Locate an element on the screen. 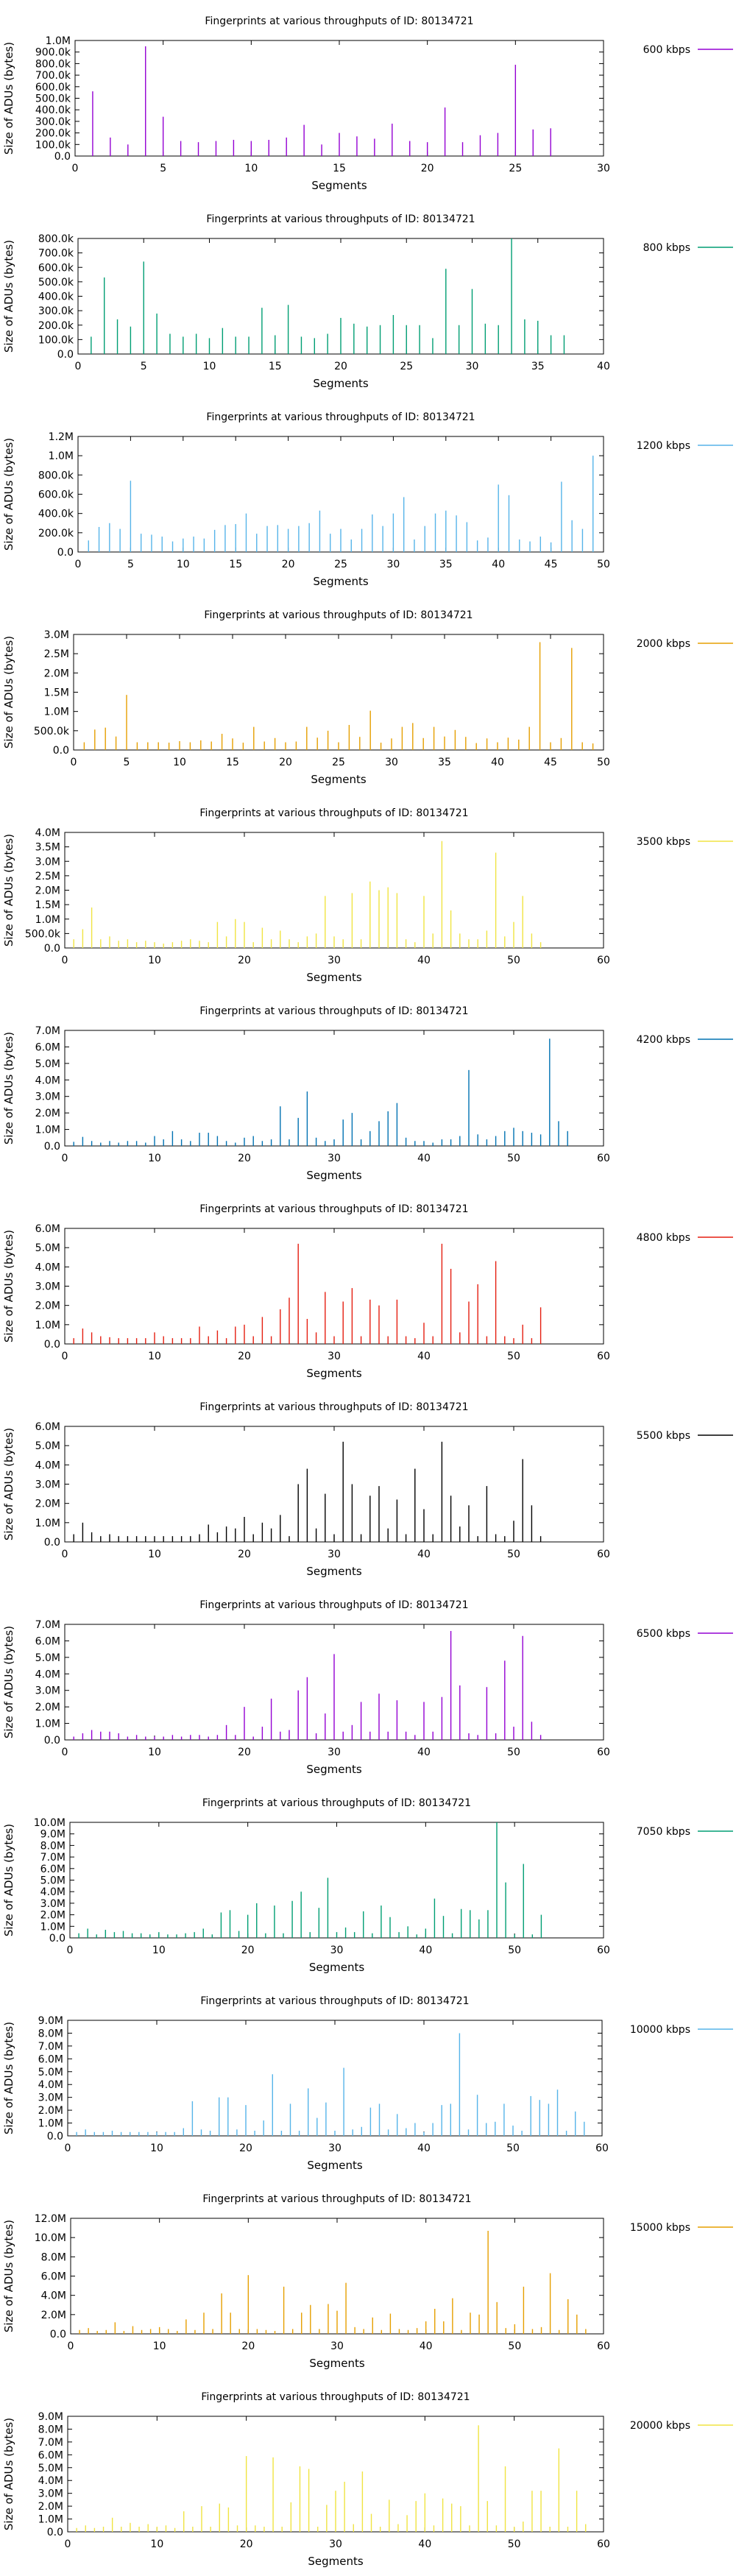  y-tick-label: 600.0k is located at coordinates (53, 87).